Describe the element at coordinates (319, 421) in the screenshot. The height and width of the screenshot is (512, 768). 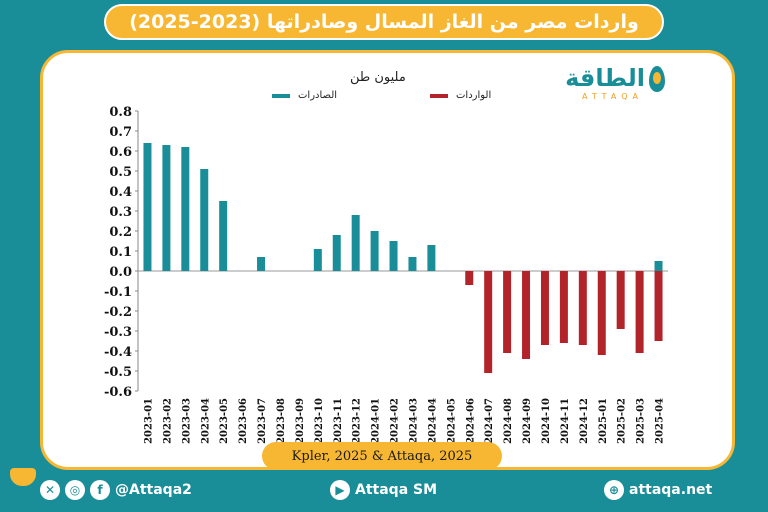
I see `x-tick-label: 2023-10` at that location.